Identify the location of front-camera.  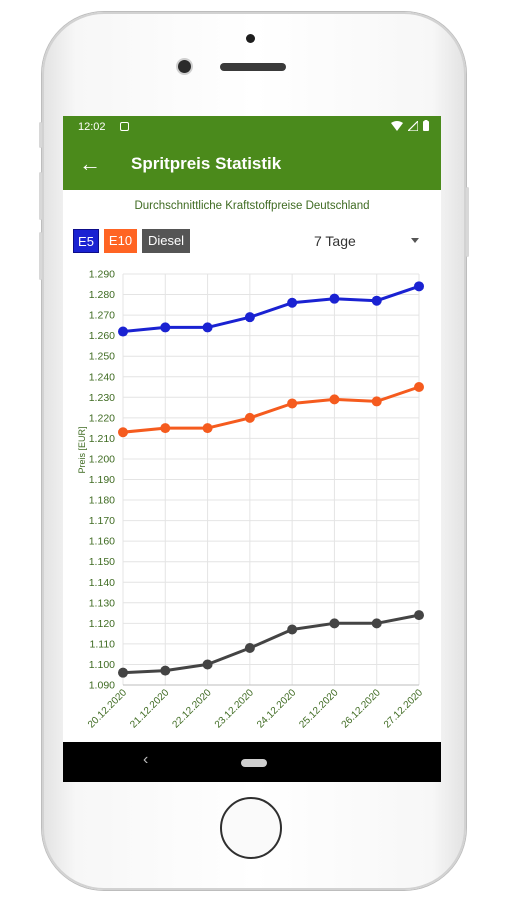
(184, 66).